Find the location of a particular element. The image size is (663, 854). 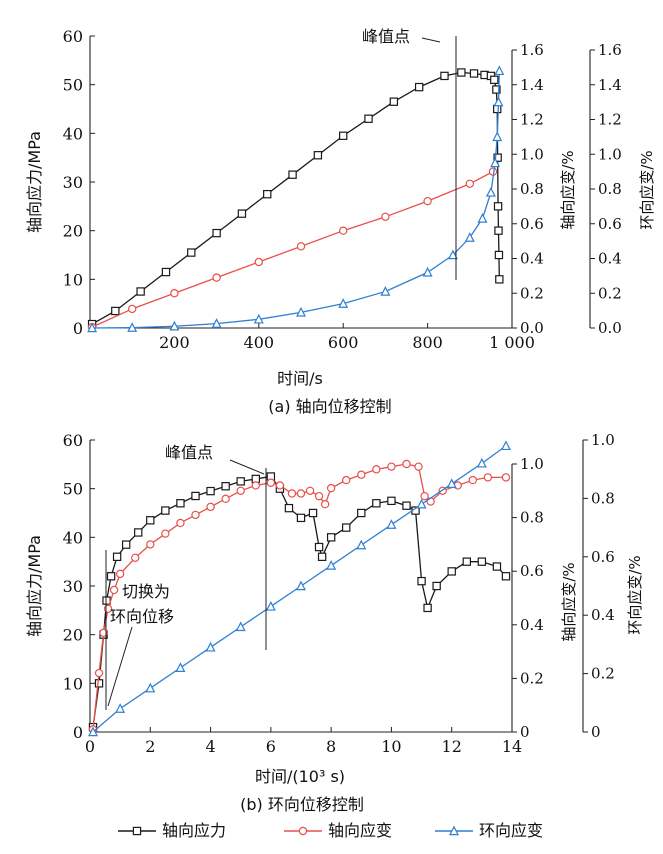

chart-b-peak-label: 峰值点 is located at coordinates (189, 452).